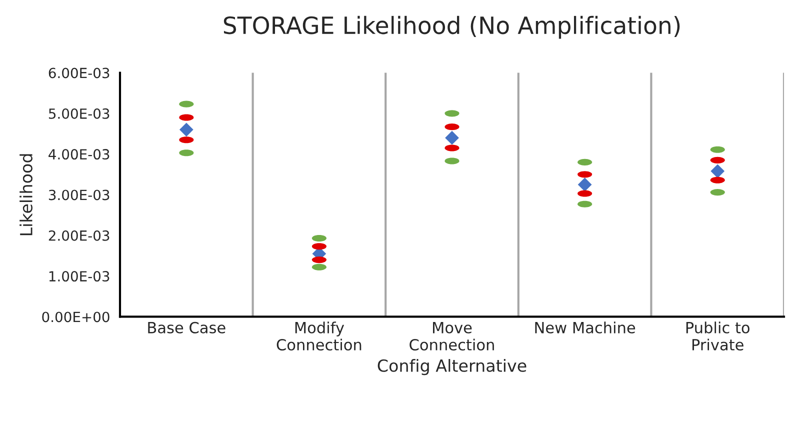  I want to click on chart-title: STORAGE Likelihood (No Amplification), so click(452, 27).